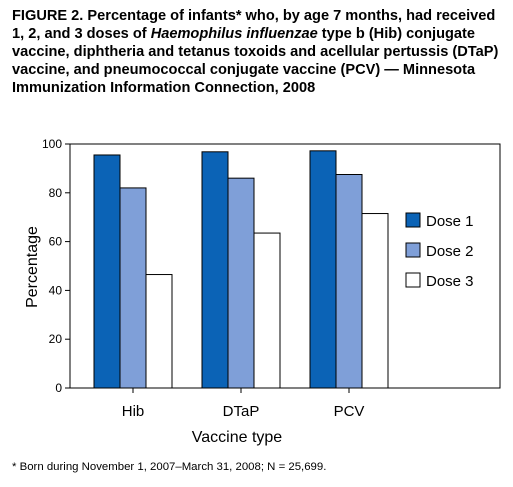  I want to click on y-tick-label: 80, so click(56, 193).